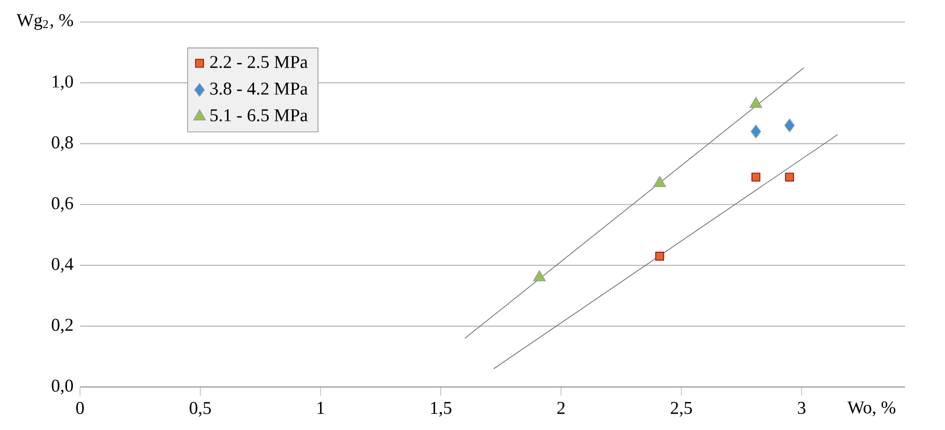  Describe the element at coordinates (62, 144) in the screenshot. I see `y-tick-label: 0,8` at that location.